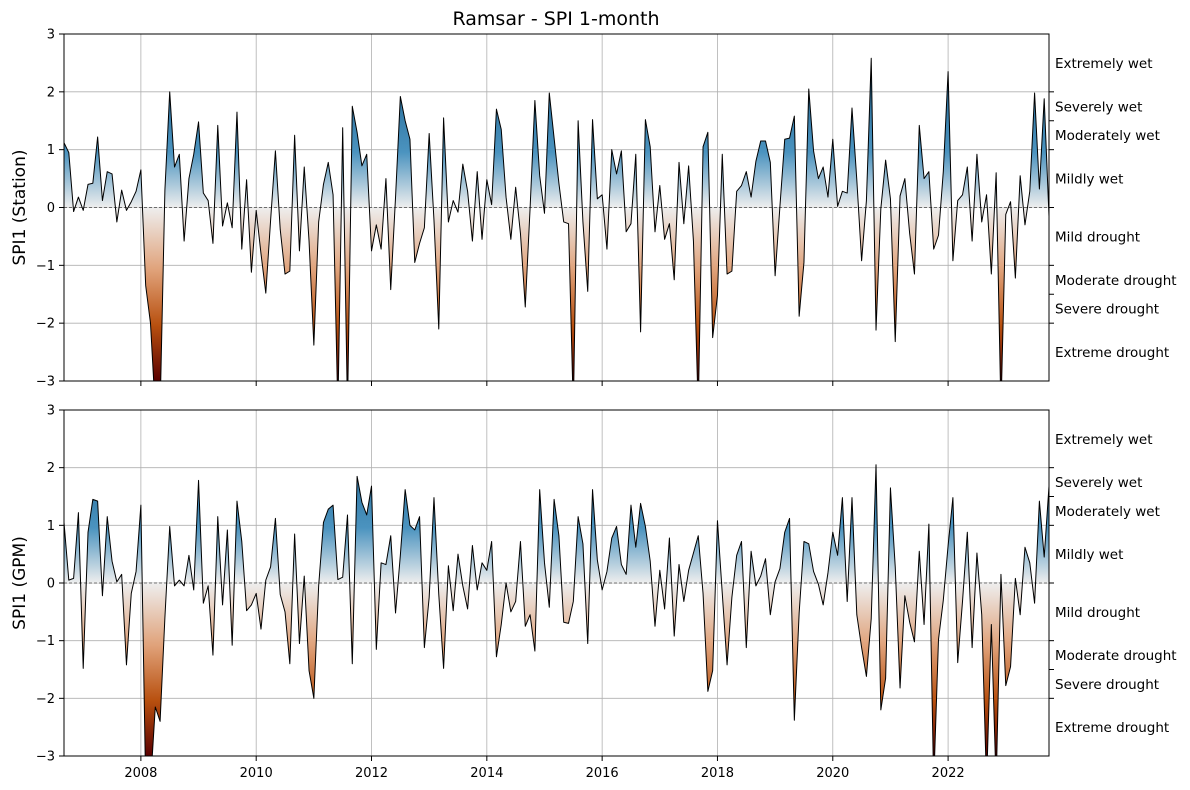 The image size is (1190, 790). I want to click on chart-title: Ramsar - SPI 1-month, so click(556, 19).